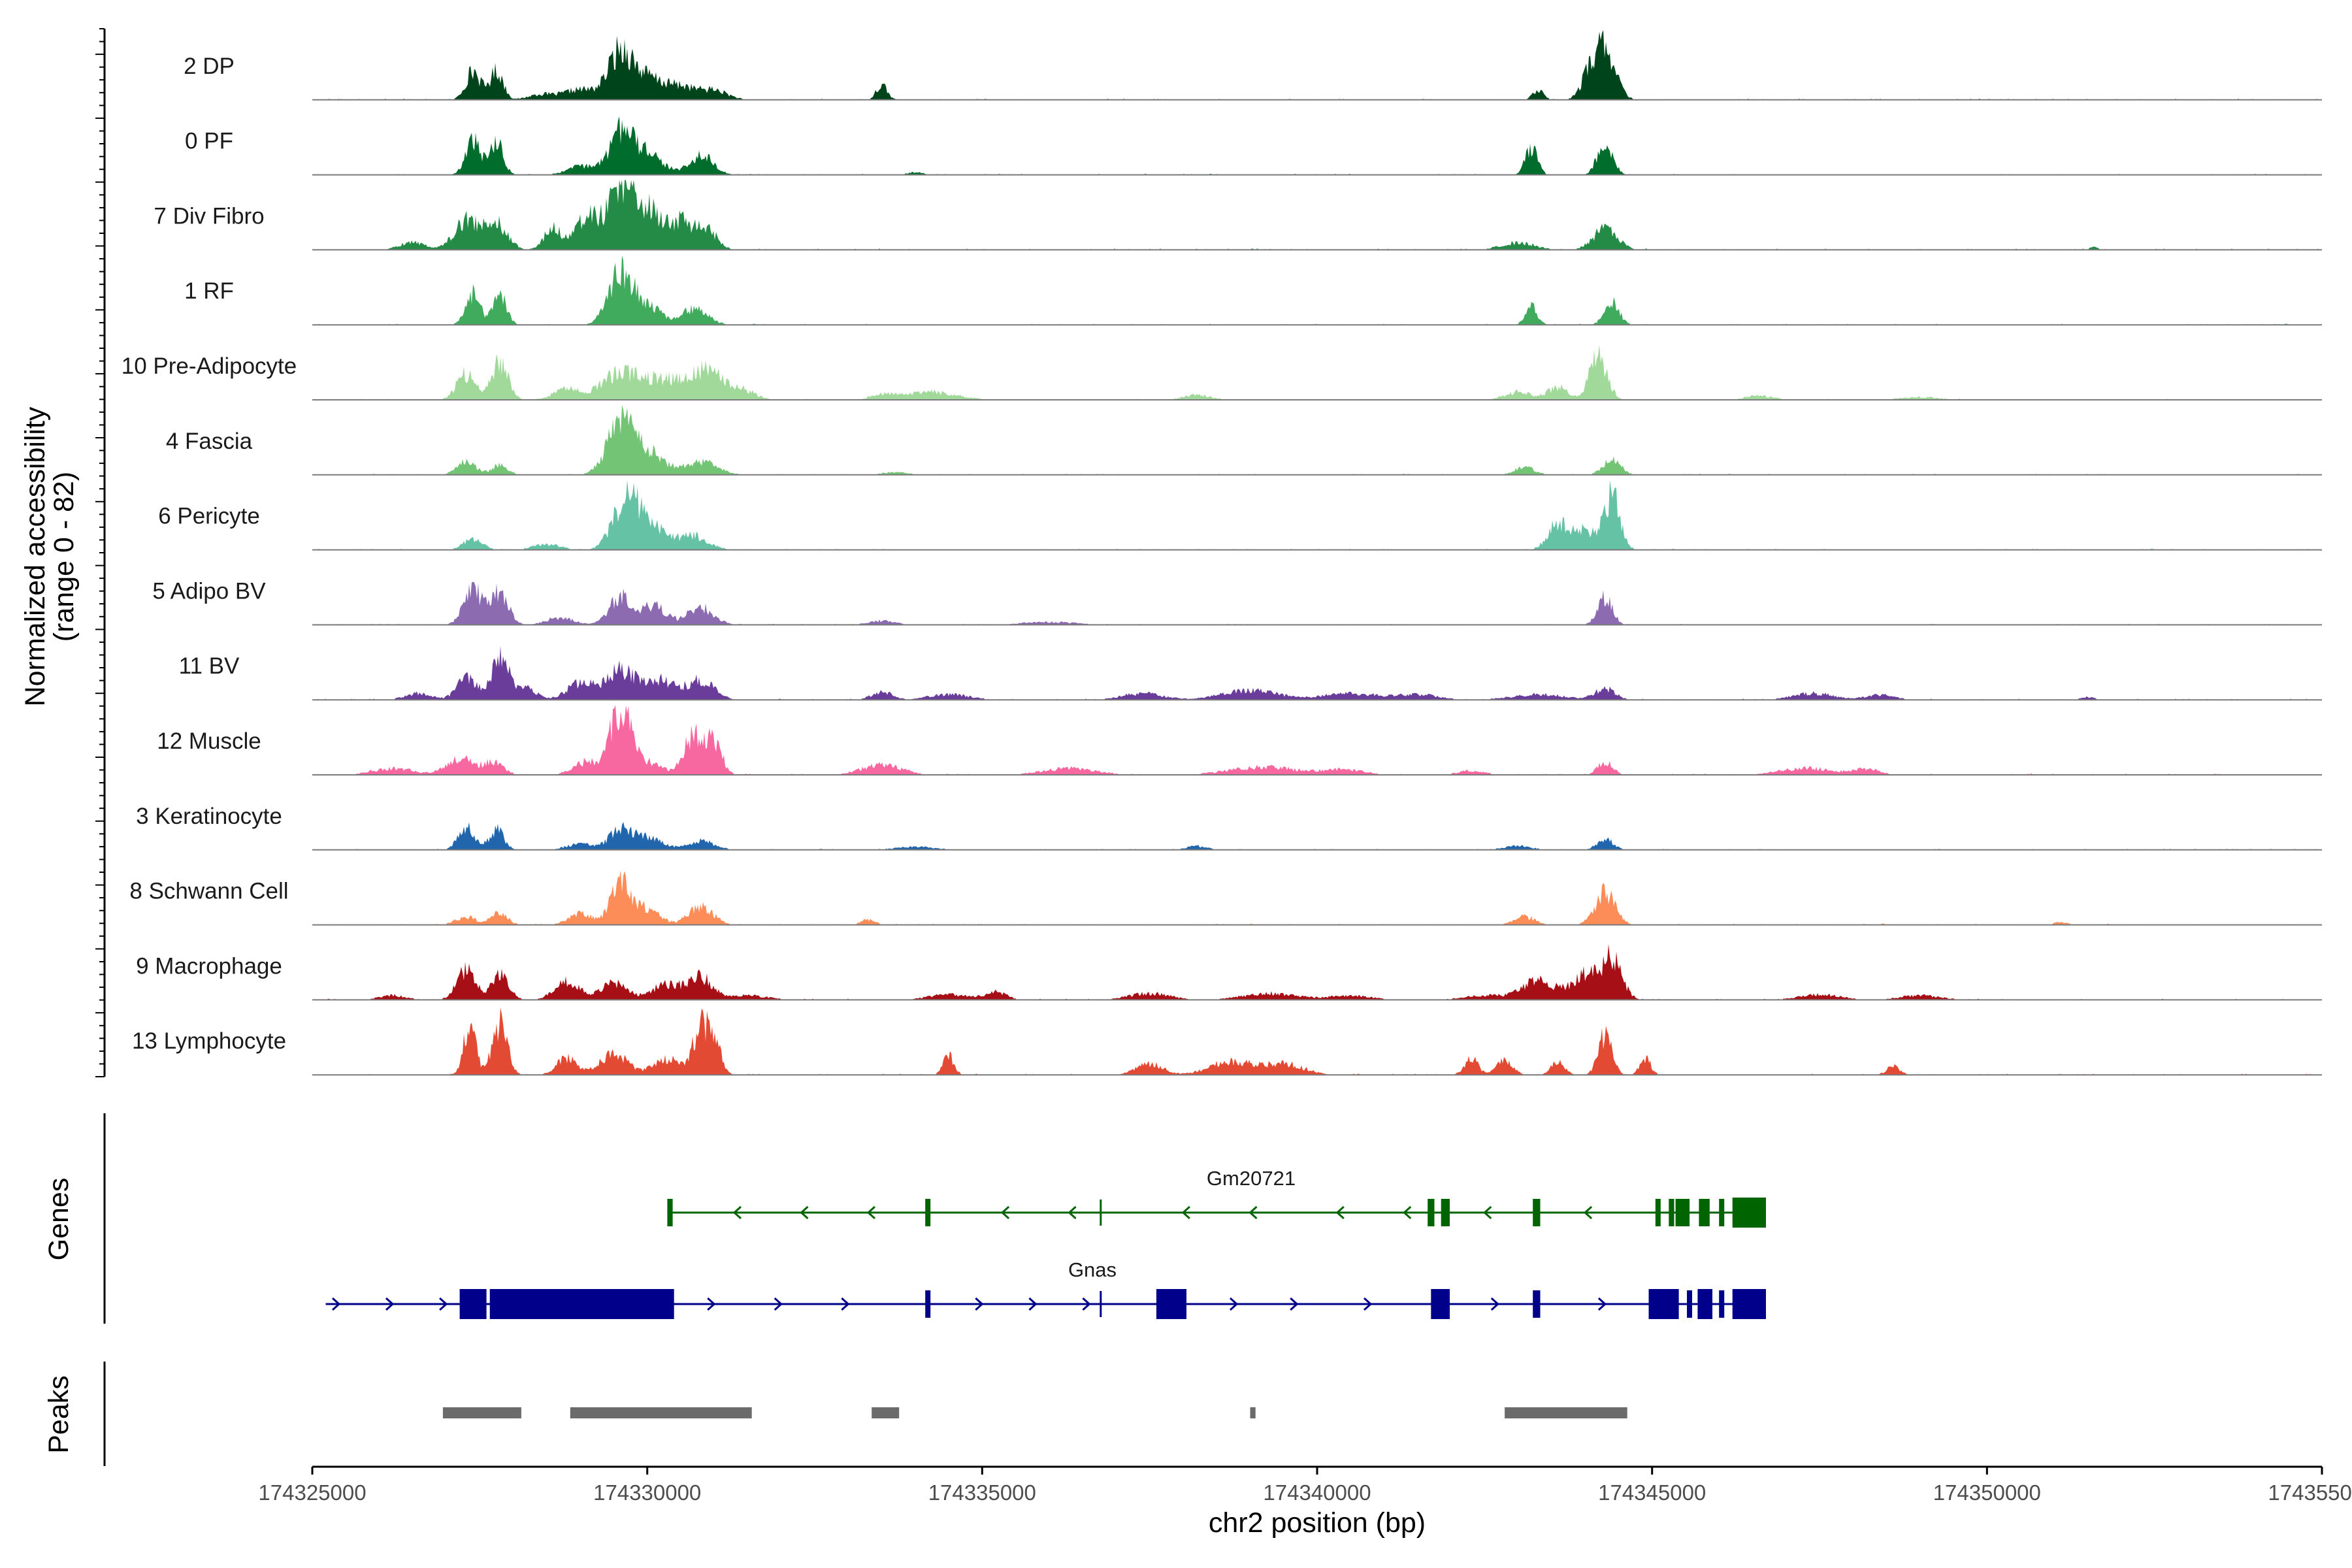 This screenshot has height=1568, width=2352. What do you see at coordinates (209, 441) in the screenshot?
I see `coverage-track-label: 4 Fascia` at bounding box center [209, 441].